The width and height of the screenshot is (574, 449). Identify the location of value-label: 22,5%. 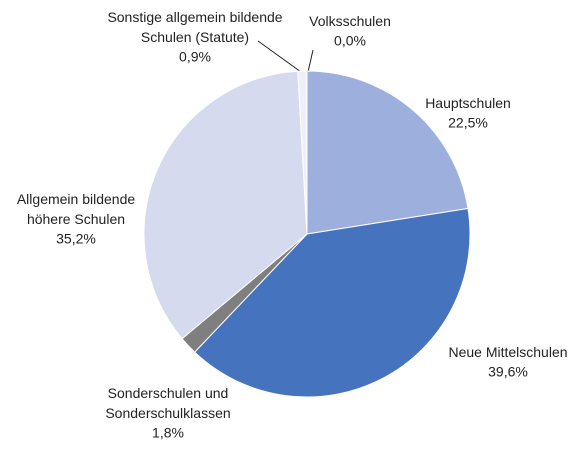
(468, 123).